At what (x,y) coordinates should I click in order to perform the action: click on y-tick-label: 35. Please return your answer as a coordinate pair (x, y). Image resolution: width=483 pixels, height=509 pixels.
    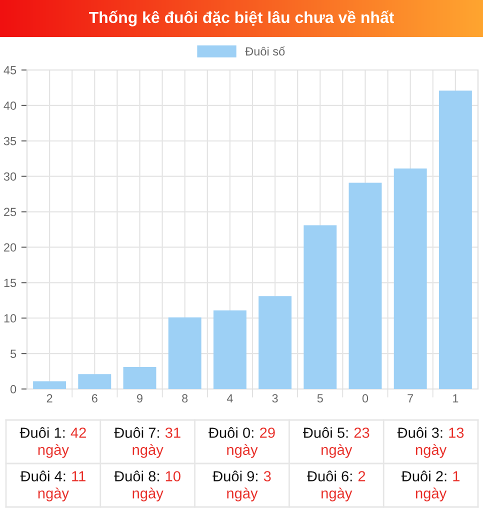
    Looking at the image, I should click on (10, 141).